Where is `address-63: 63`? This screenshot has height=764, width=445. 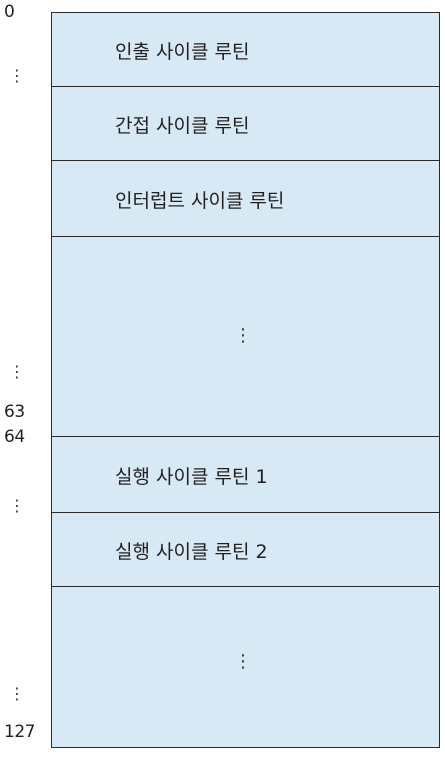 address-63: 63 is located at coordinates (14, 412).